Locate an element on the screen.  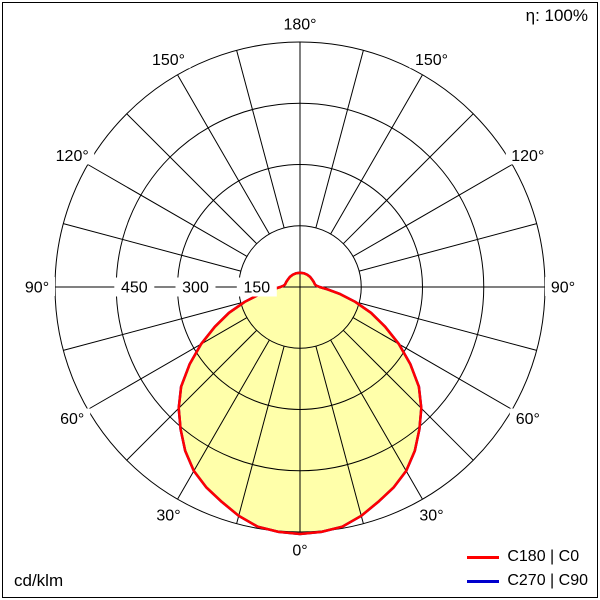
unit-label: cd/klm is located at coordinates (39, 580).